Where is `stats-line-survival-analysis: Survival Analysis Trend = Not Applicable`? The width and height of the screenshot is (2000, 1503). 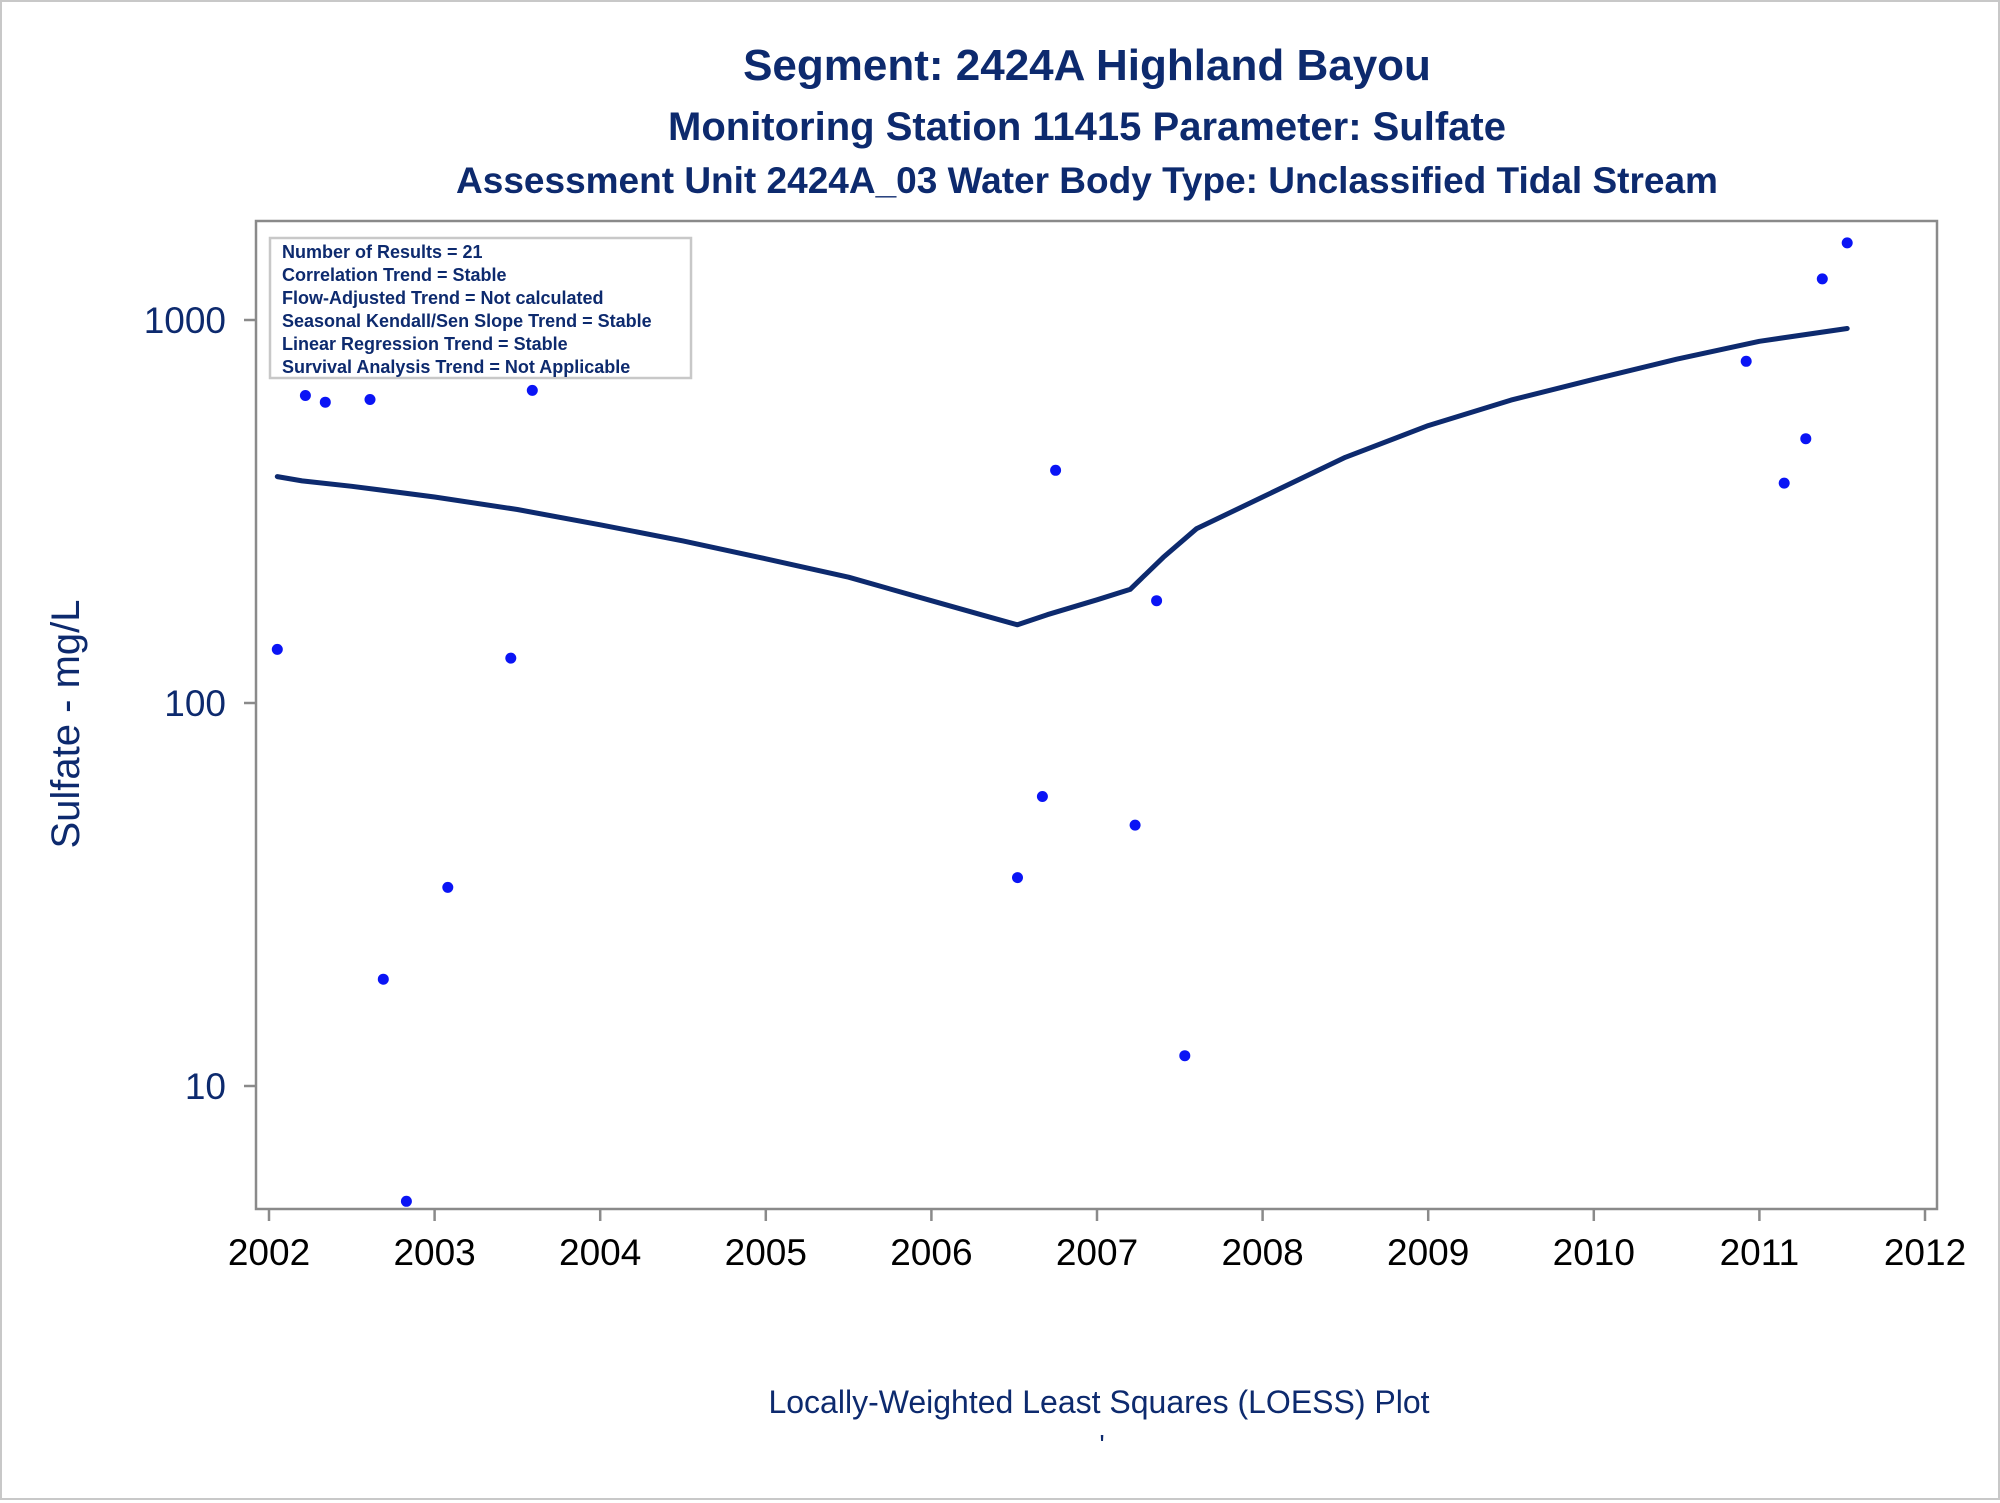
stats-line-survival-analysis: Survival Analysis Trend = Not Applicable is located at coordinates (456, 367).